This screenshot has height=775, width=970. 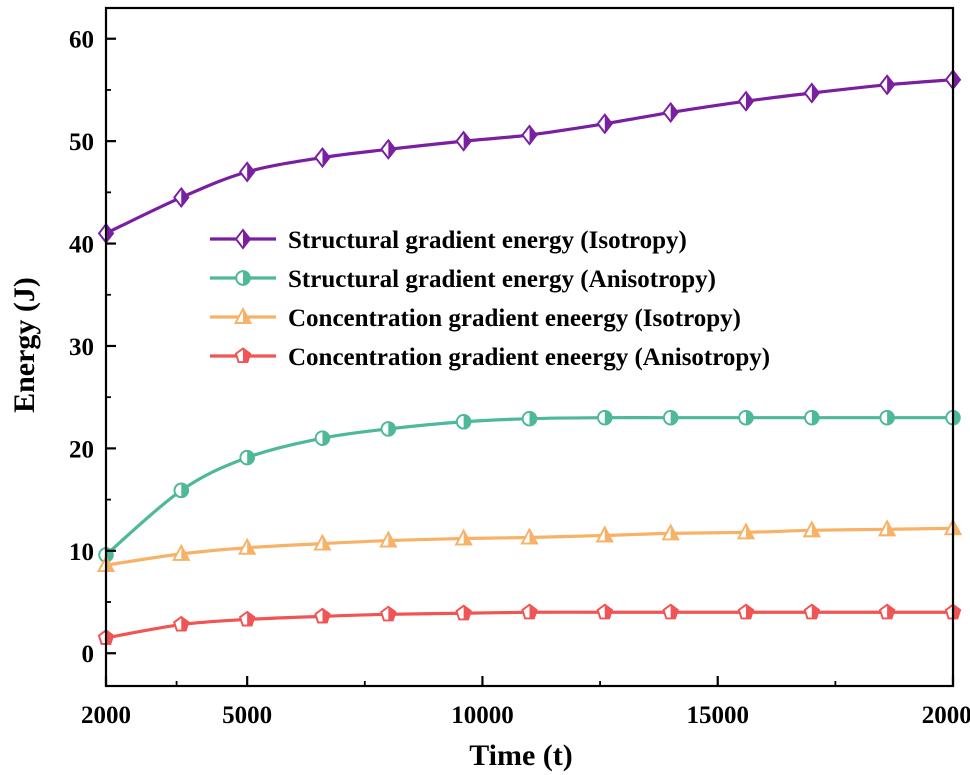 What do you see at coordinates (81, 40) in the screenshot?
I see `y-tick-label: 60` at bounding box center [81, 40].